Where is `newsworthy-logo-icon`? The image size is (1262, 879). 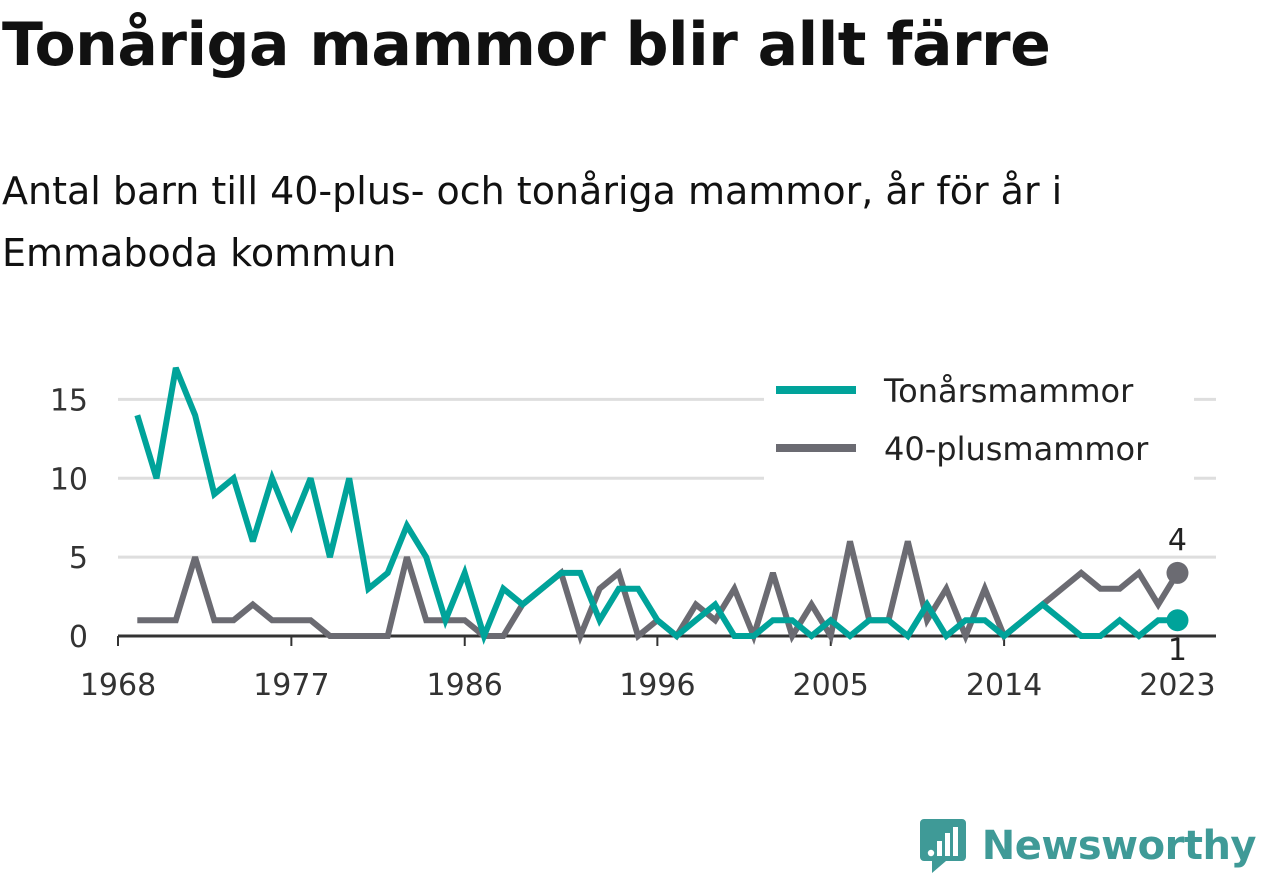
newsworthy-logo-icon is located at coordinates (942, 846).